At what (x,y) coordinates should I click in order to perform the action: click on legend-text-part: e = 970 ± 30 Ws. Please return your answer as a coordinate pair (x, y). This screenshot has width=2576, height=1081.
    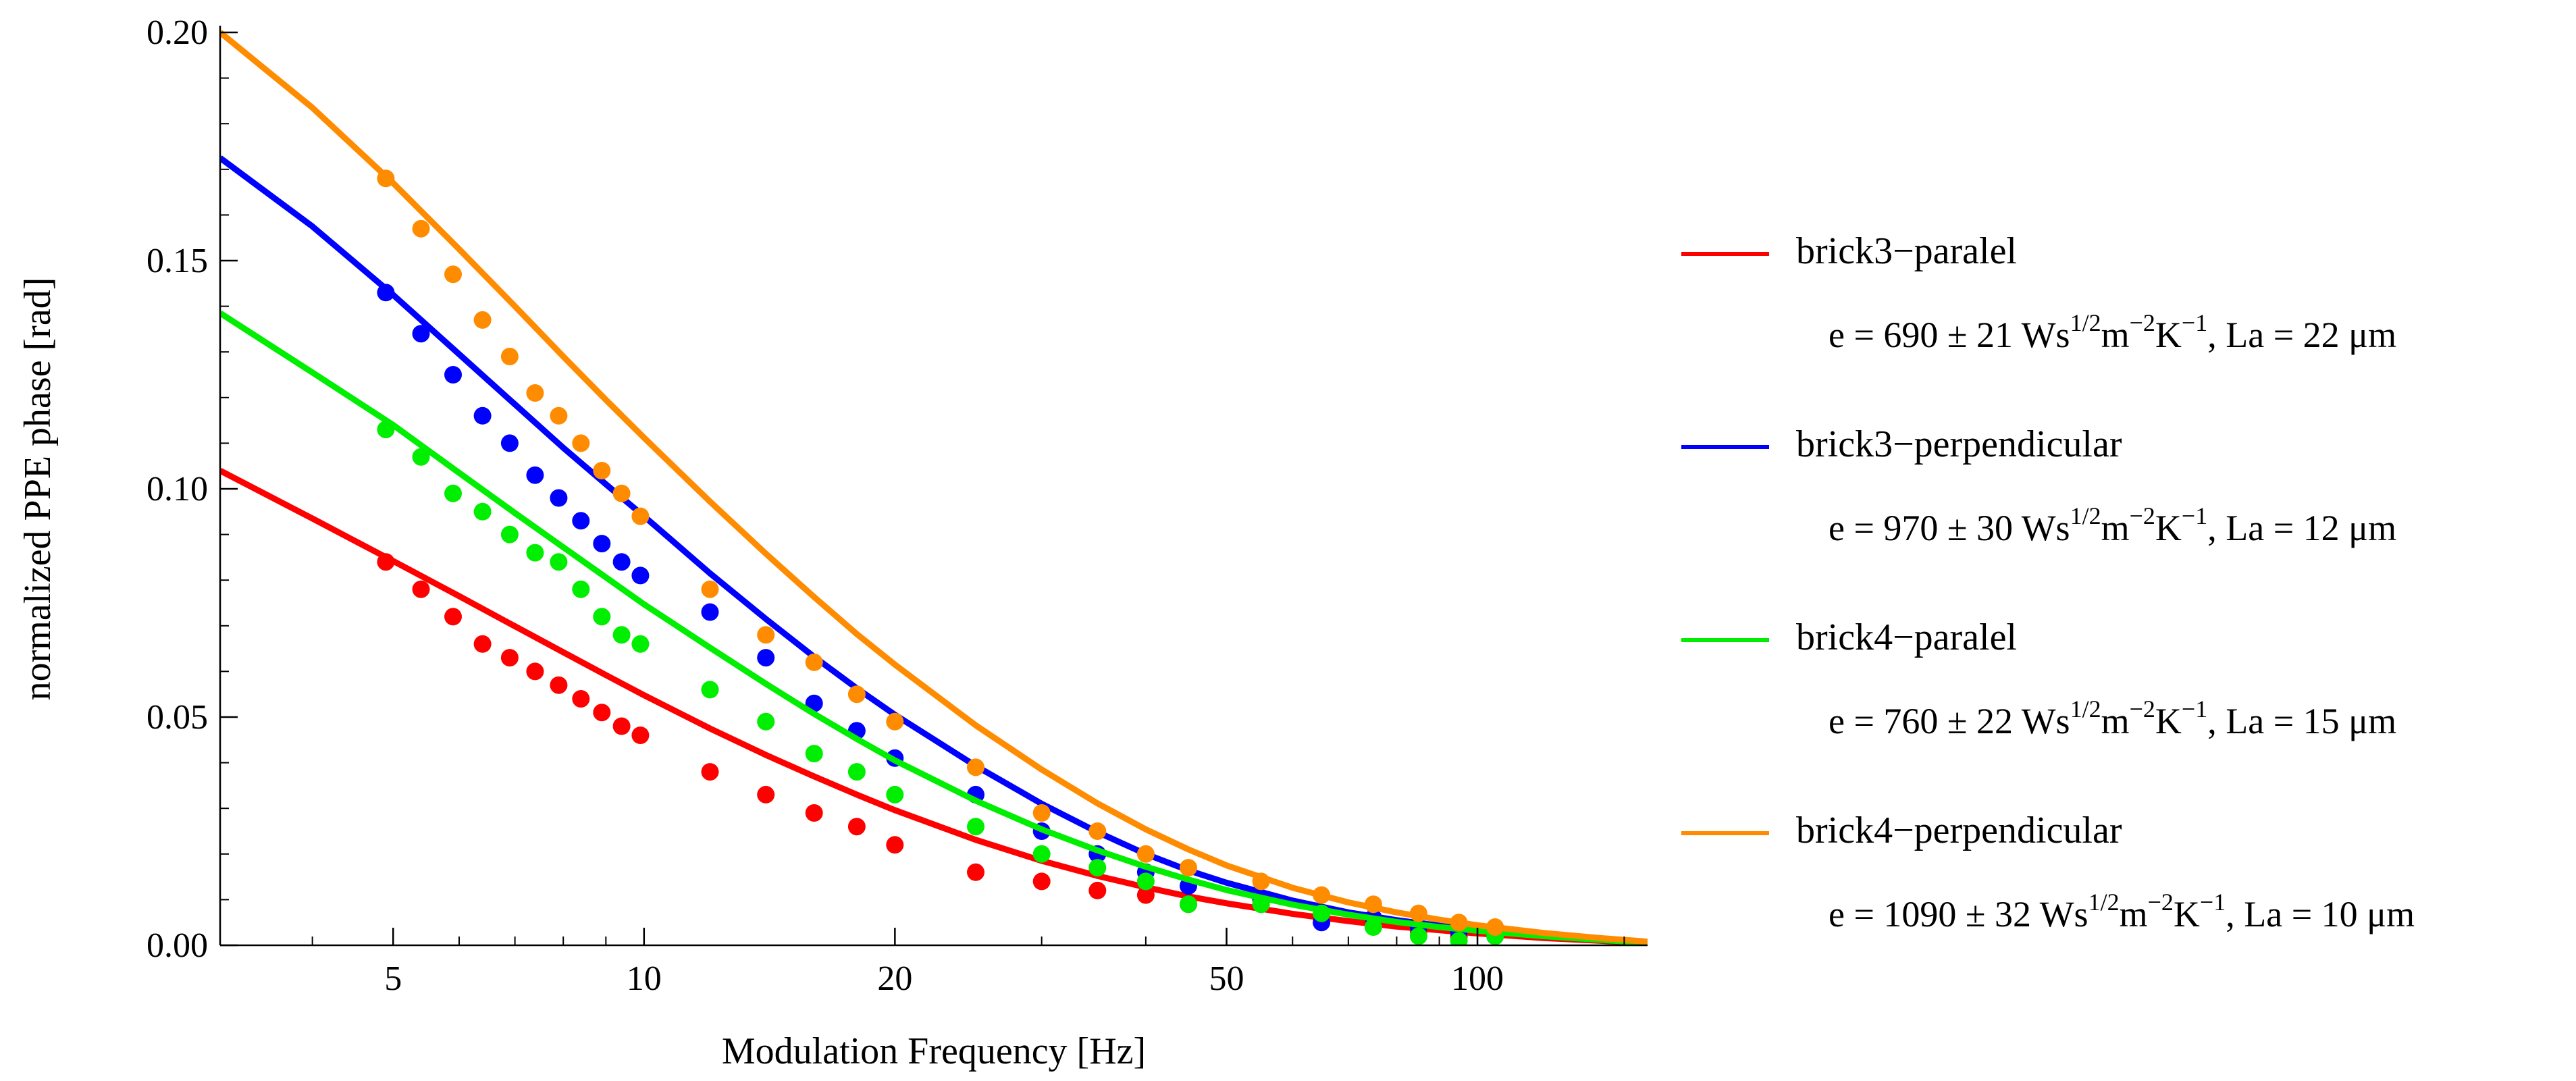
    Looking at the image, I should click on (1950, 528).